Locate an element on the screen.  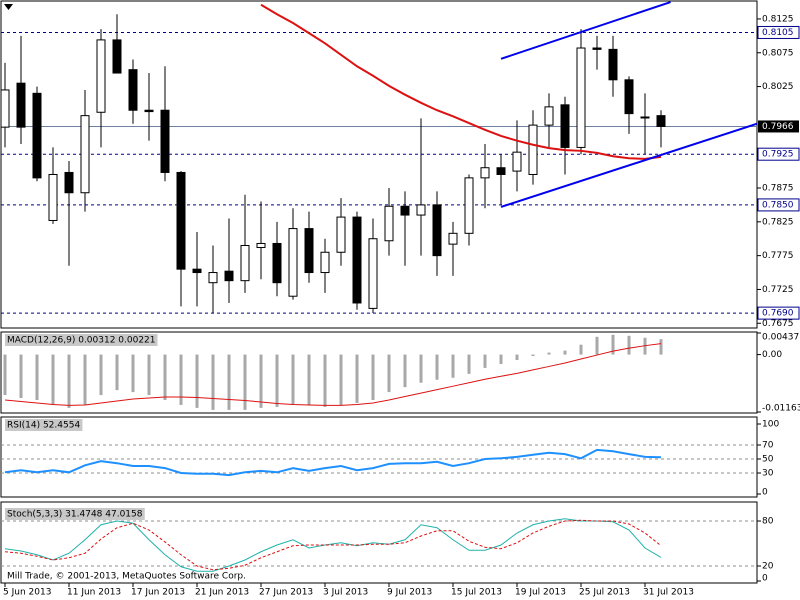
x-tick-label: 3 Jul 2013 is located at coordinates (345, 593).